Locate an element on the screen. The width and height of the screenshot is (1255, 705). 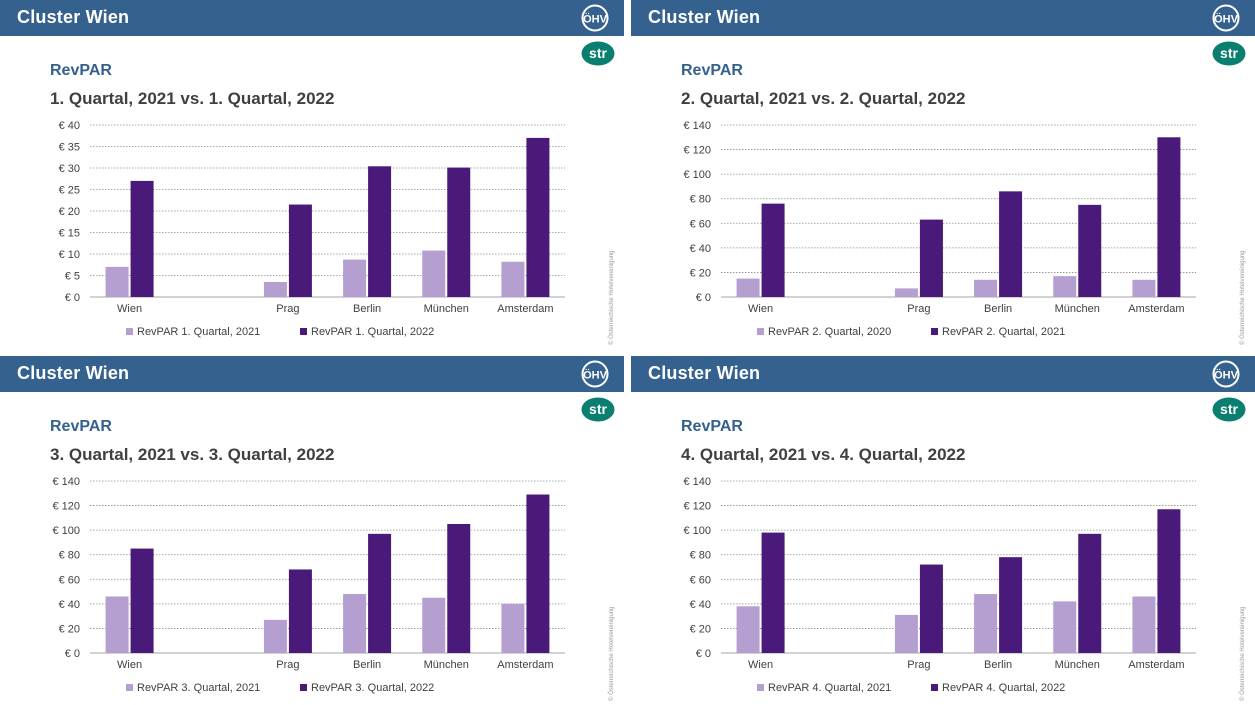
copyright-note: © Österreichische Hotelvereinigung is located at coordinates (1242, 298).